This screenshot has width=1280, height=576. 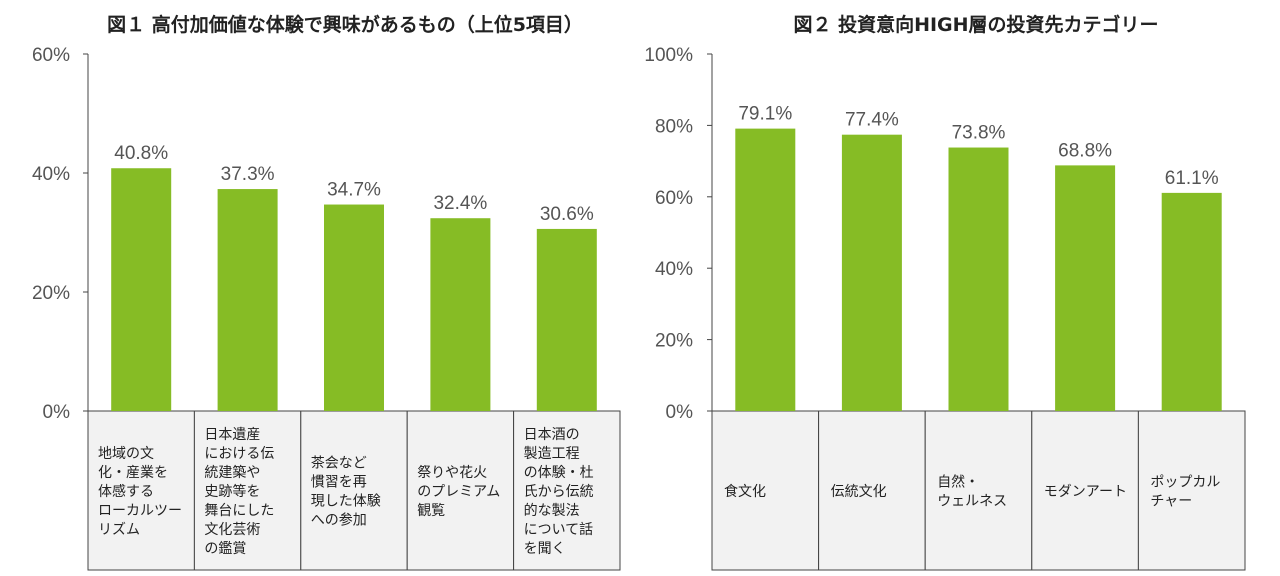 I want to click on chart2-category-label: ポップカル, so click(x=1185, y=482).